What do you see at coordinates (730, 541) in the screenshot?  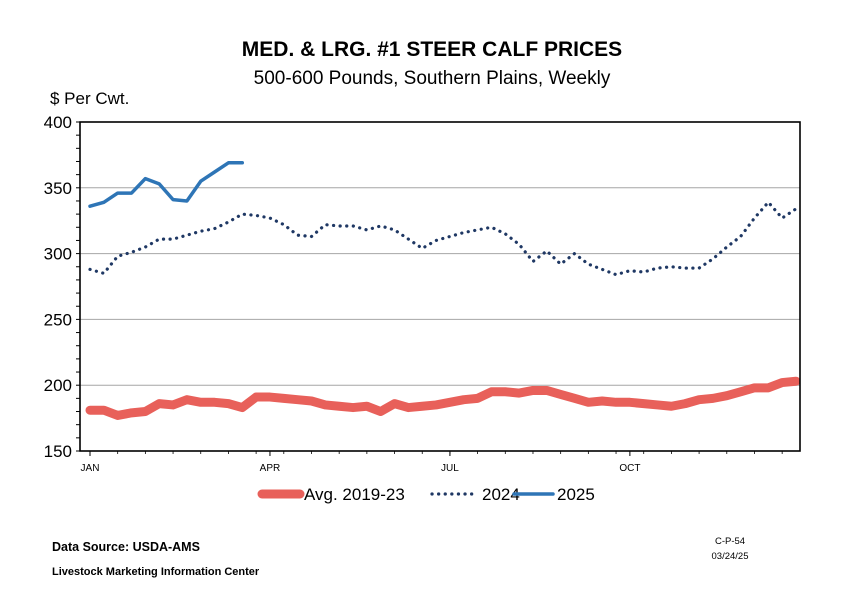 I see `chart-code: C-P-54` at bounding box center [730, 541].